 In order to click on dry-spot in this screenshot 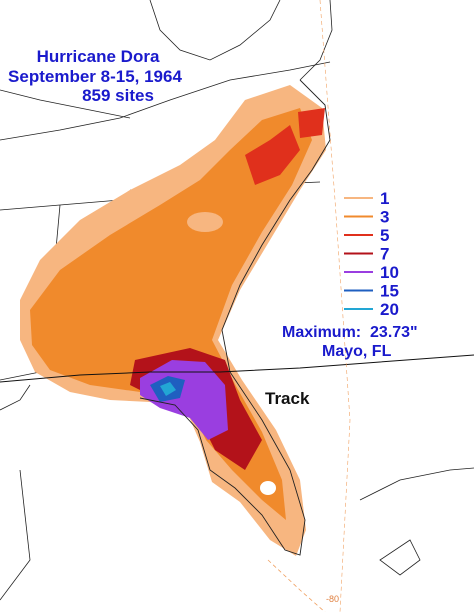, I will do `click(268, 488)`.